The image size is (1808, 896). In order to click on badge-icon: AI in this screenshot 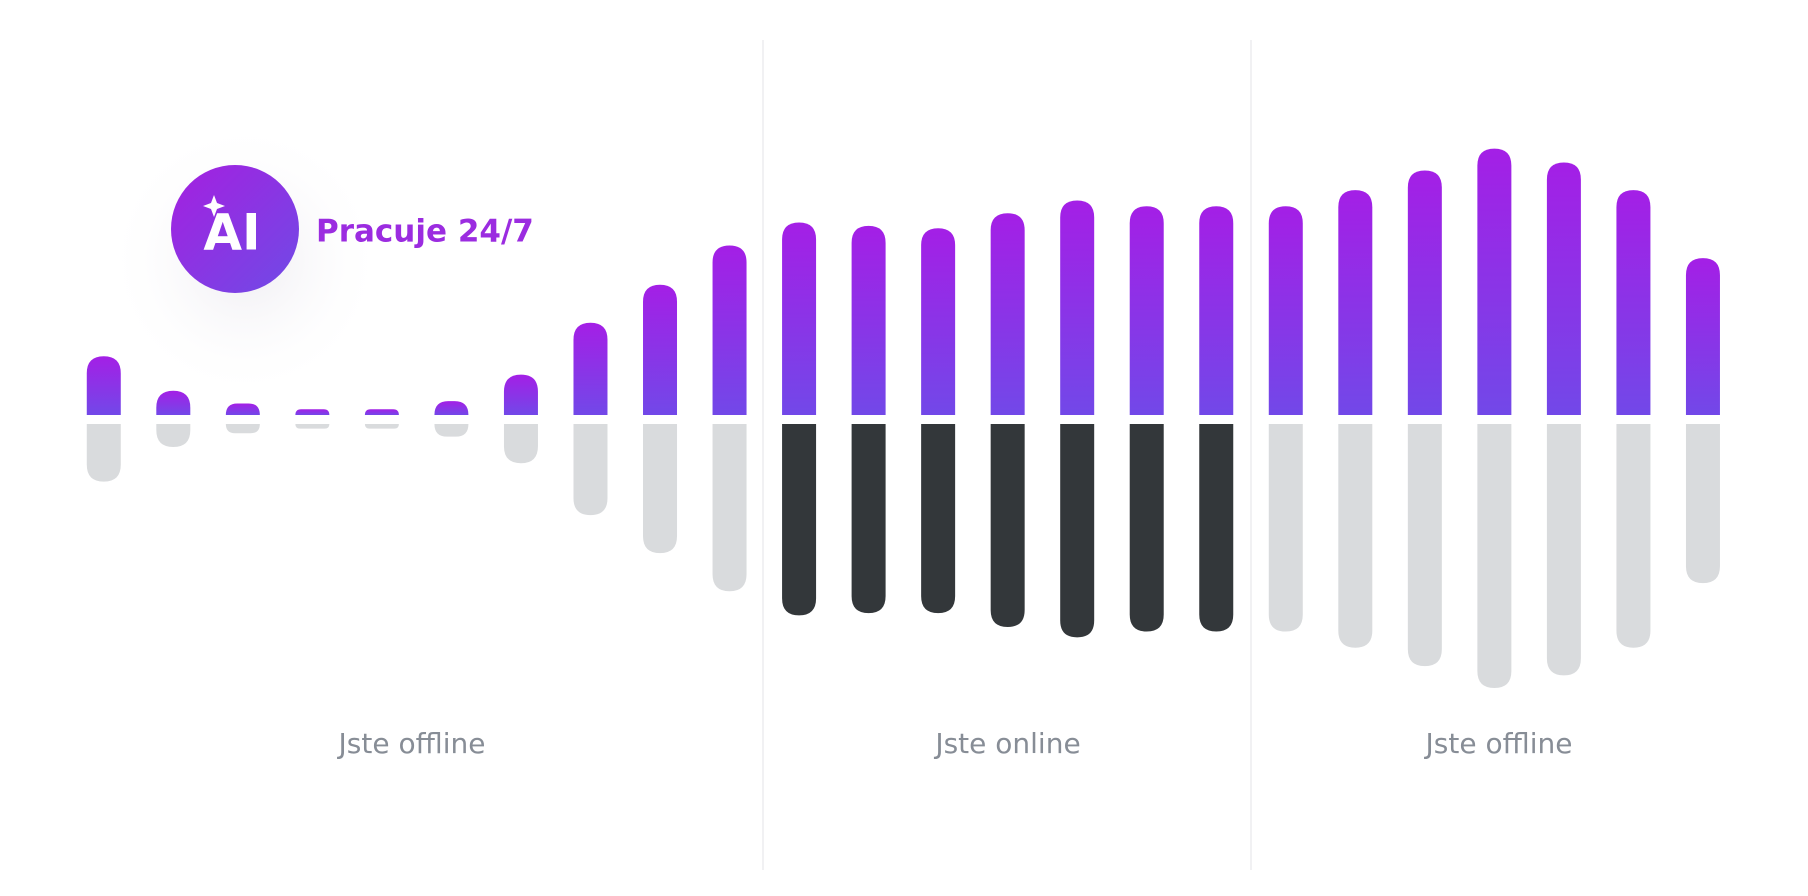, I will do `click(231, 233)`.